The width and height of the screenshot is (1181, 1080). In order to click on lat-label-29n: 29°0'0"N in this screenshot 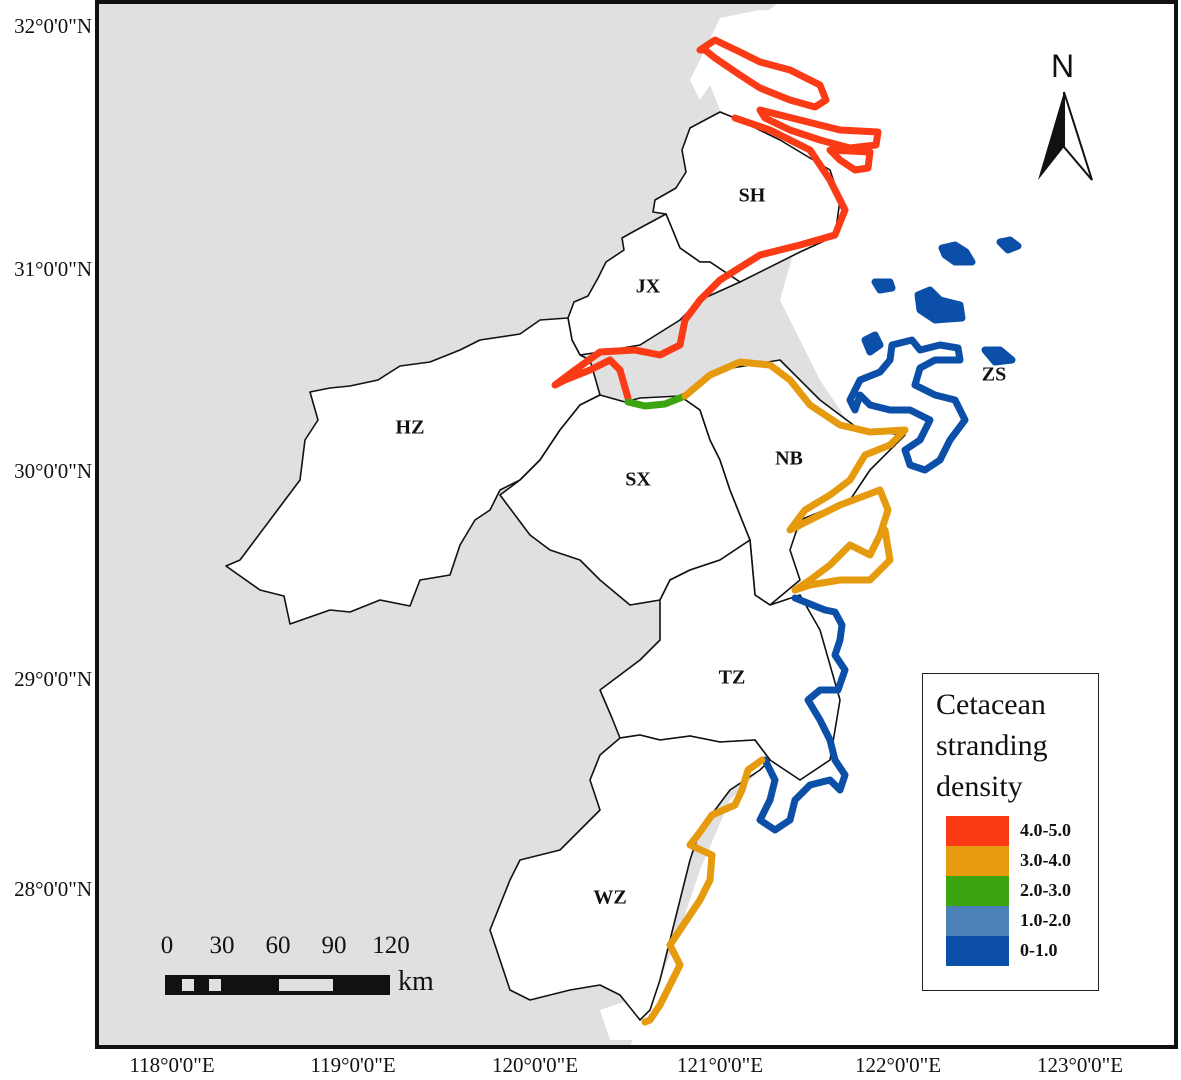, I will do `click(53, 679)`.